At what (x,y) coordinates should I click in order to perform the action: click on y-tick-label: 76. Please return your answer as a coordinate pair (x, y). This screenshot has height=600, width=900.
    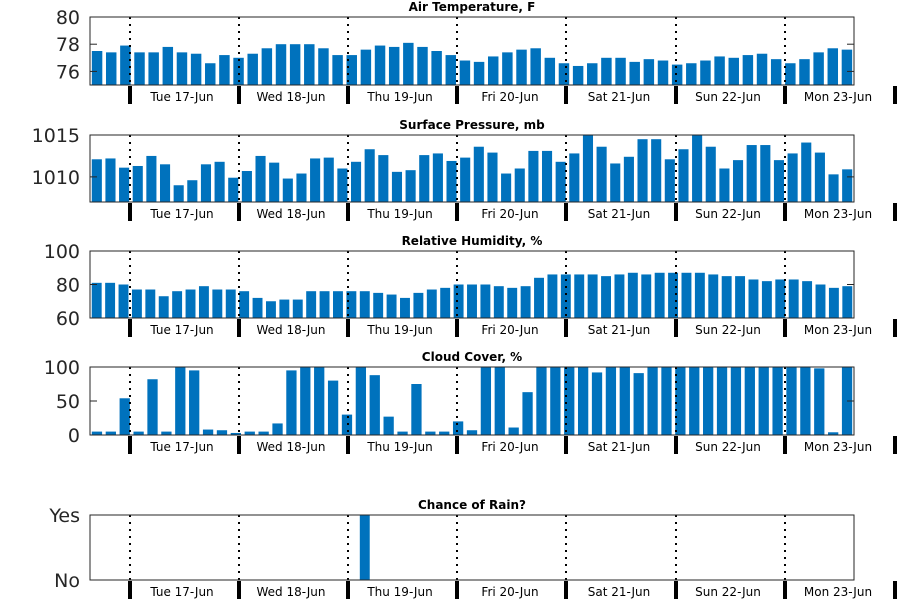
    Looking at the image, I should click on (68, 72).